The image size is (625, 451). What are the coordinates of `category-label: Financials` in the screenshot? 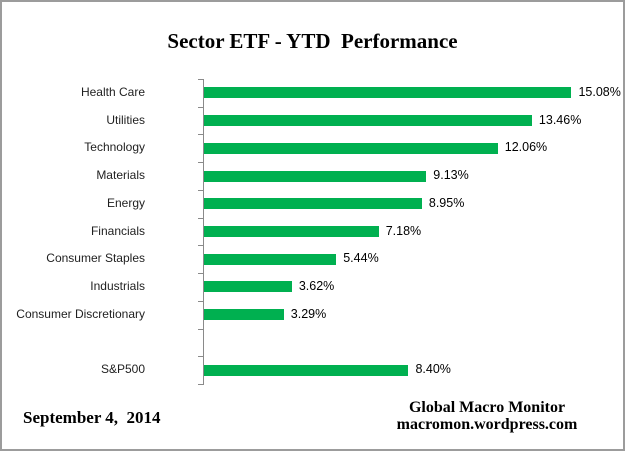 It's located at (117, 230).